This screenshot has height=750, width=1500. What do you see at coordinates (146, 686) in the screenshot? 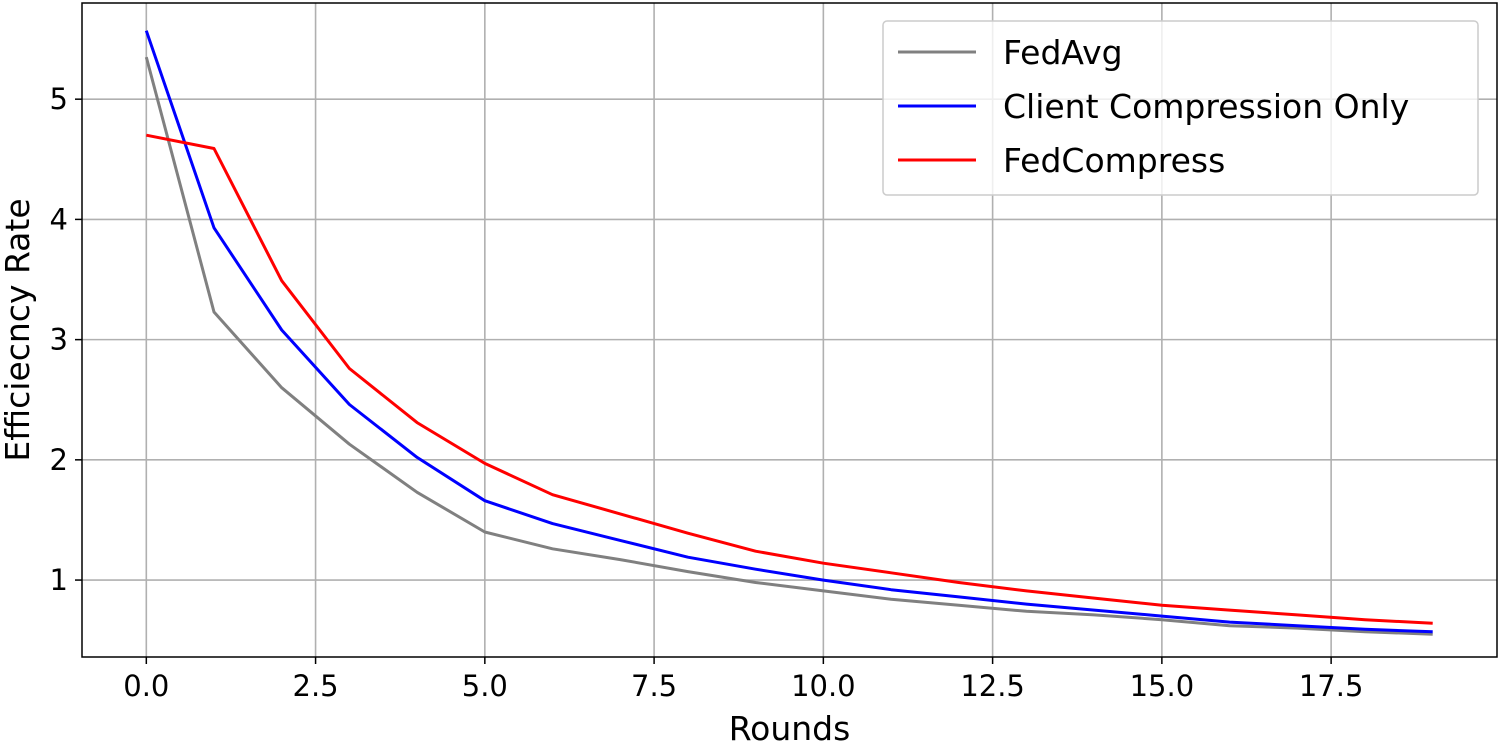
I see `x-tick-label: 0.0` at bounding box center [146, 686].